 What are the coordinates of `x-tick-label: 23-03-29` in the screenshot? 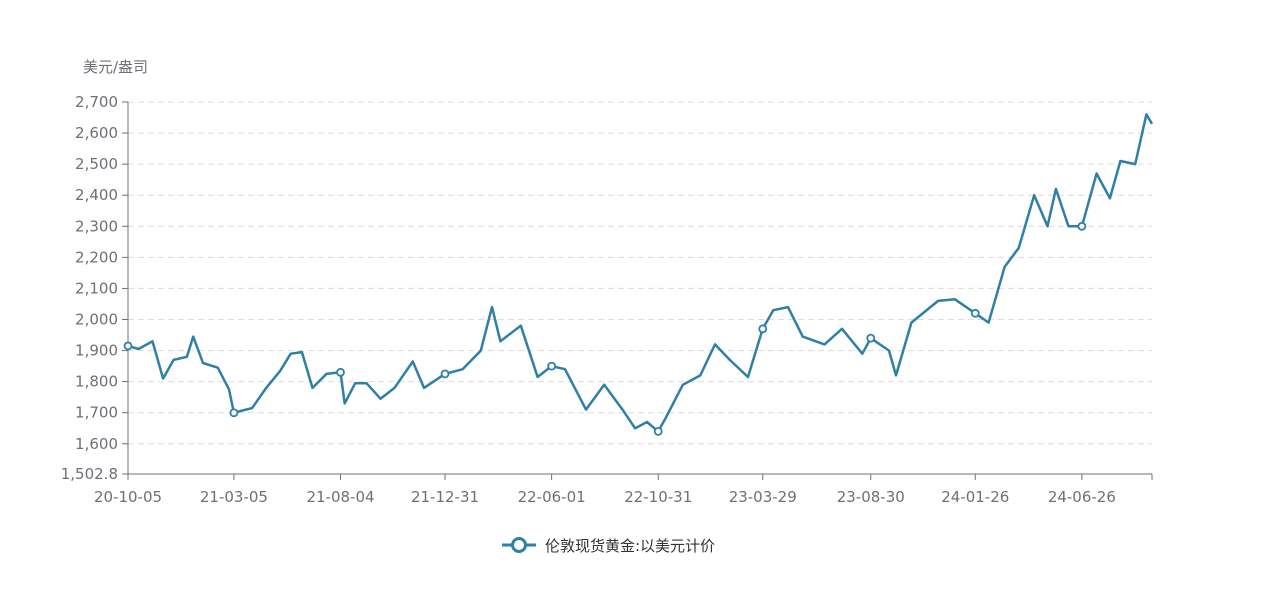 It's located at (763, 497).